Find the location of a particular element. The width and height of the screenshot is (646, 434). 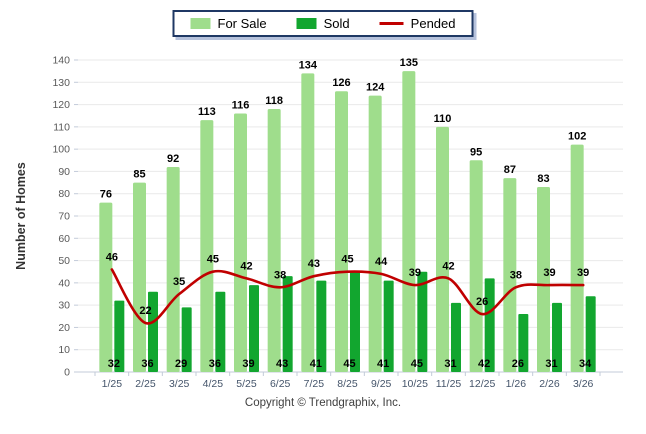

legend-label-for-sale: For Sale is located at coordinates (242, 23).